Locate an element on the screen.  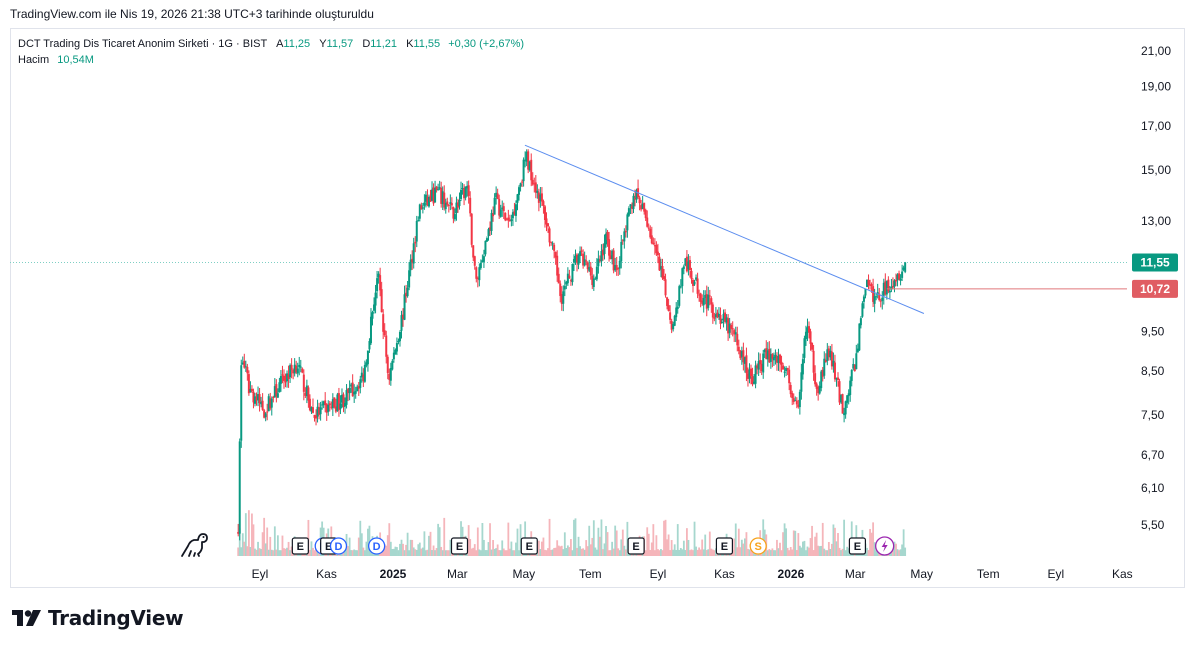
x-tick-label: Tem is located at coordinates (988, 574).